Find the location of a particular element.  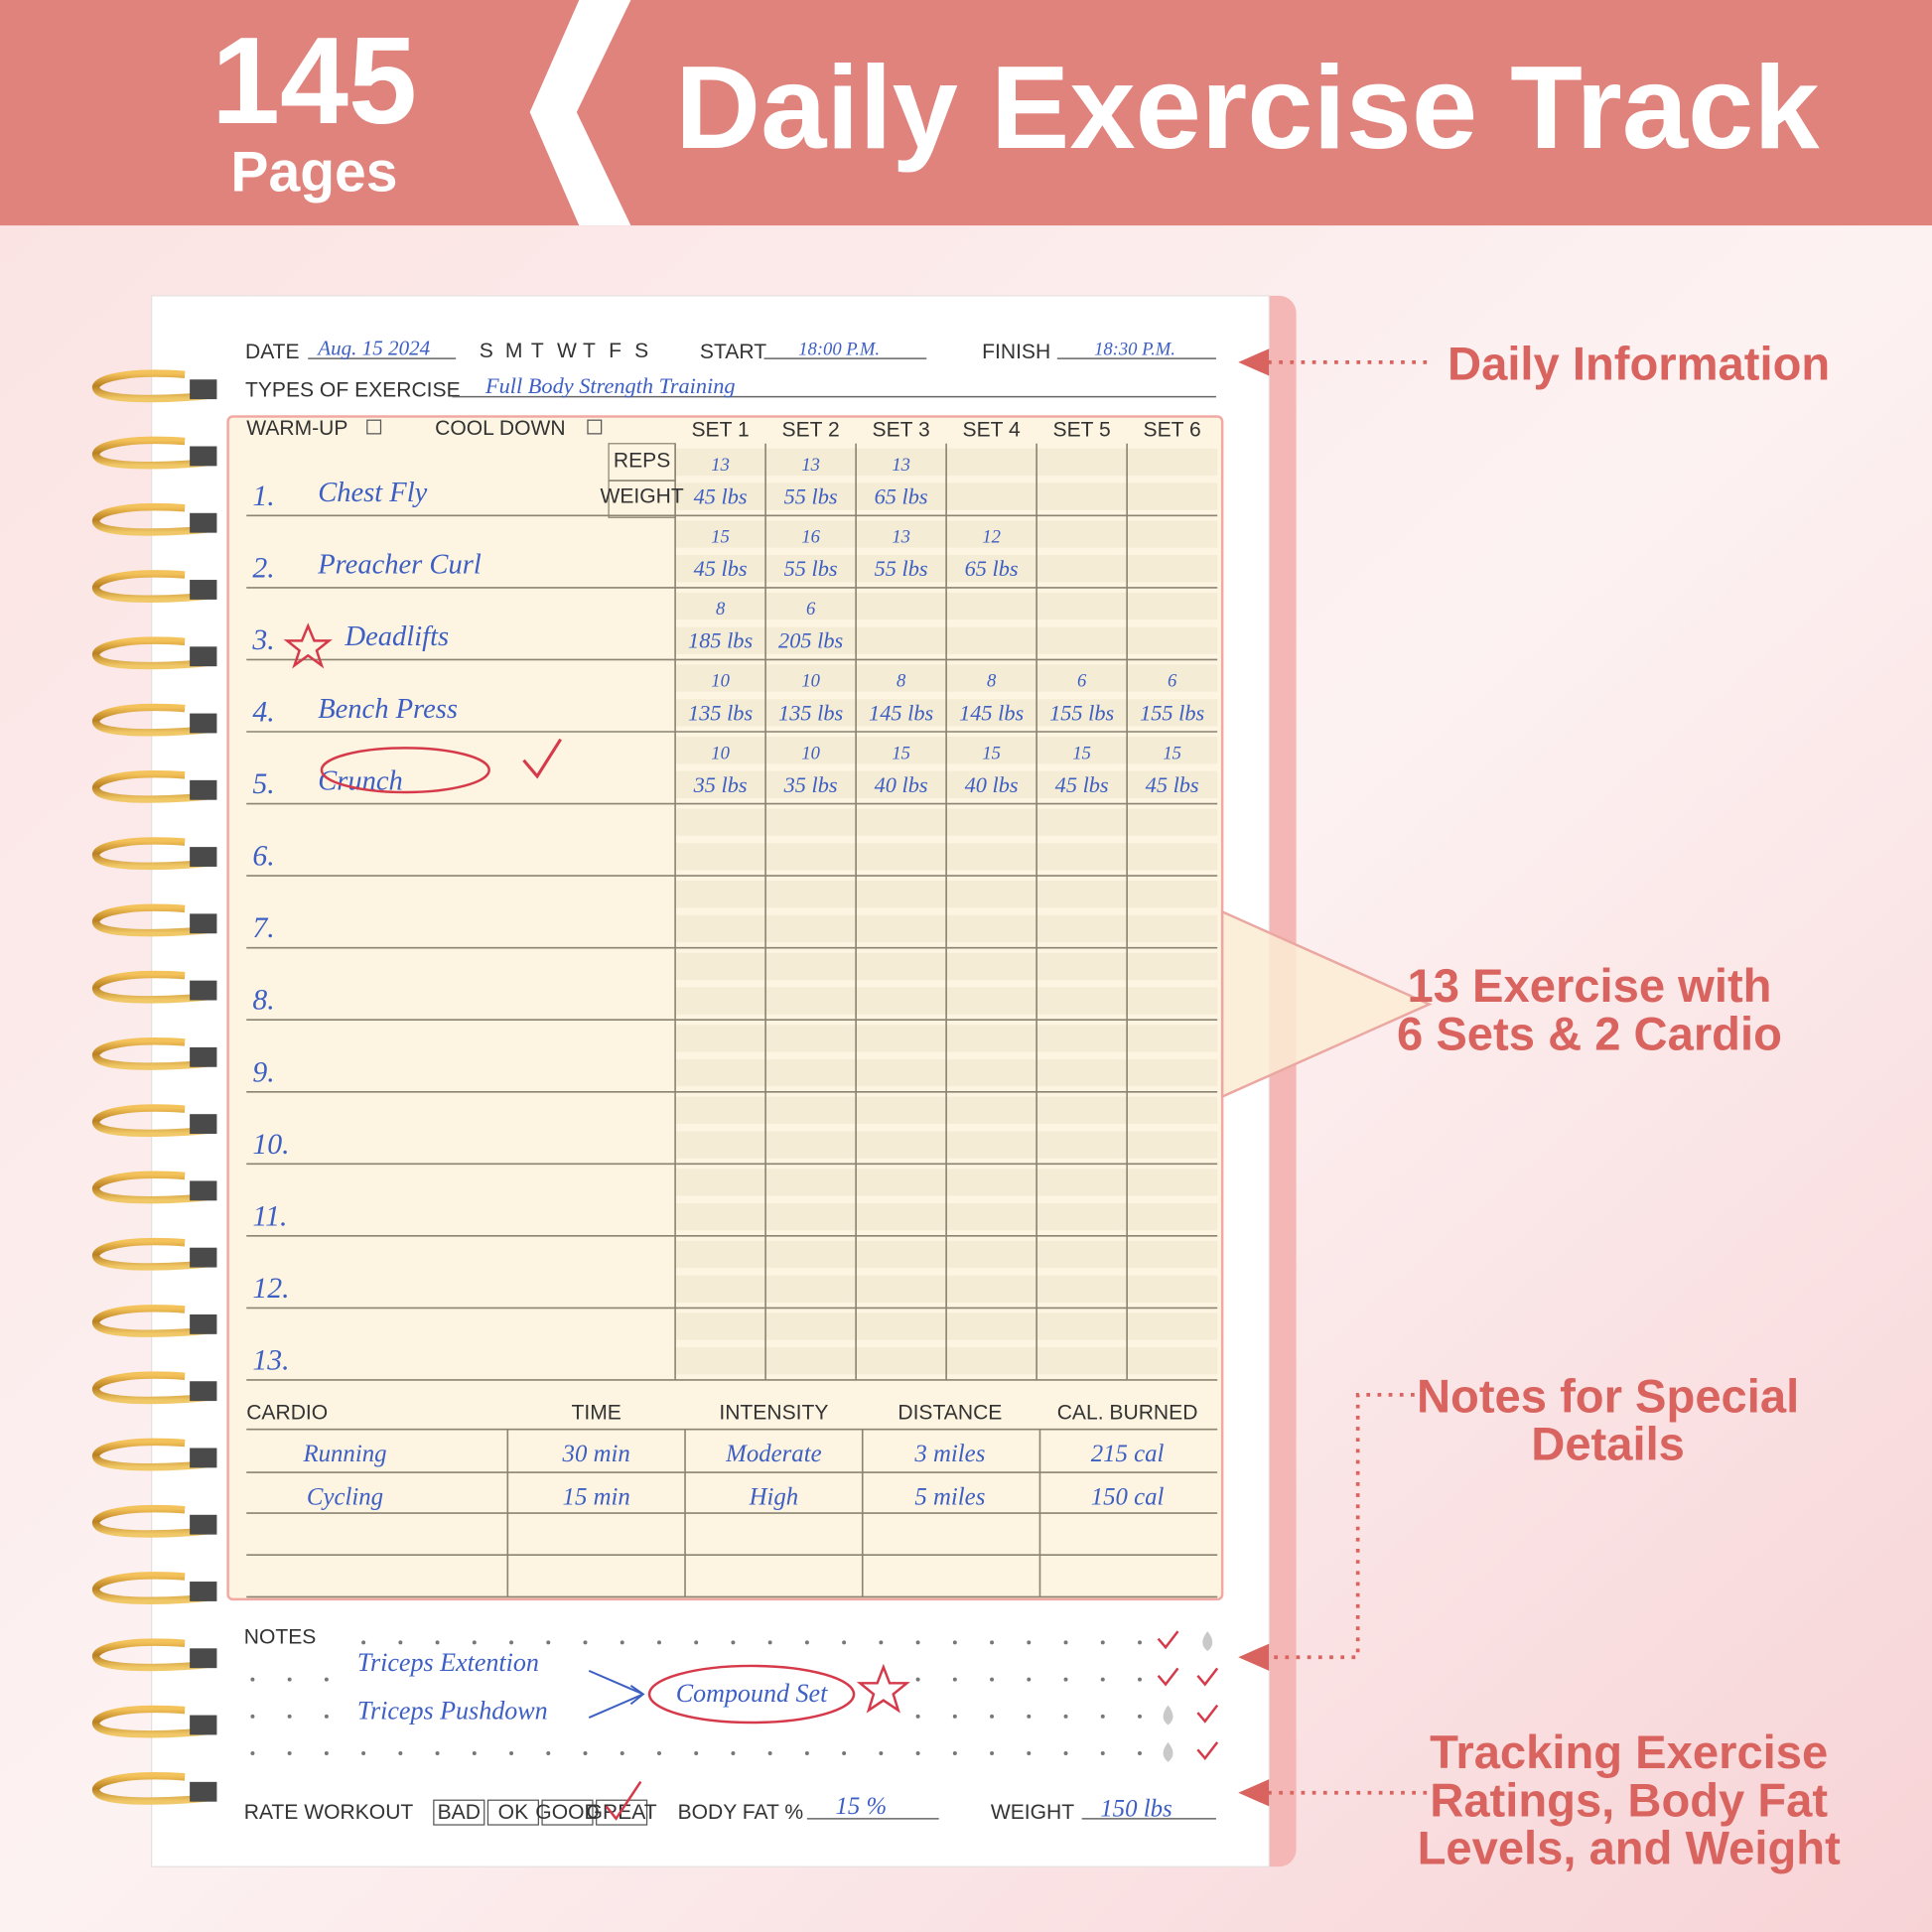

weight-value: 185 lbs is located at coordinates (720, 641).